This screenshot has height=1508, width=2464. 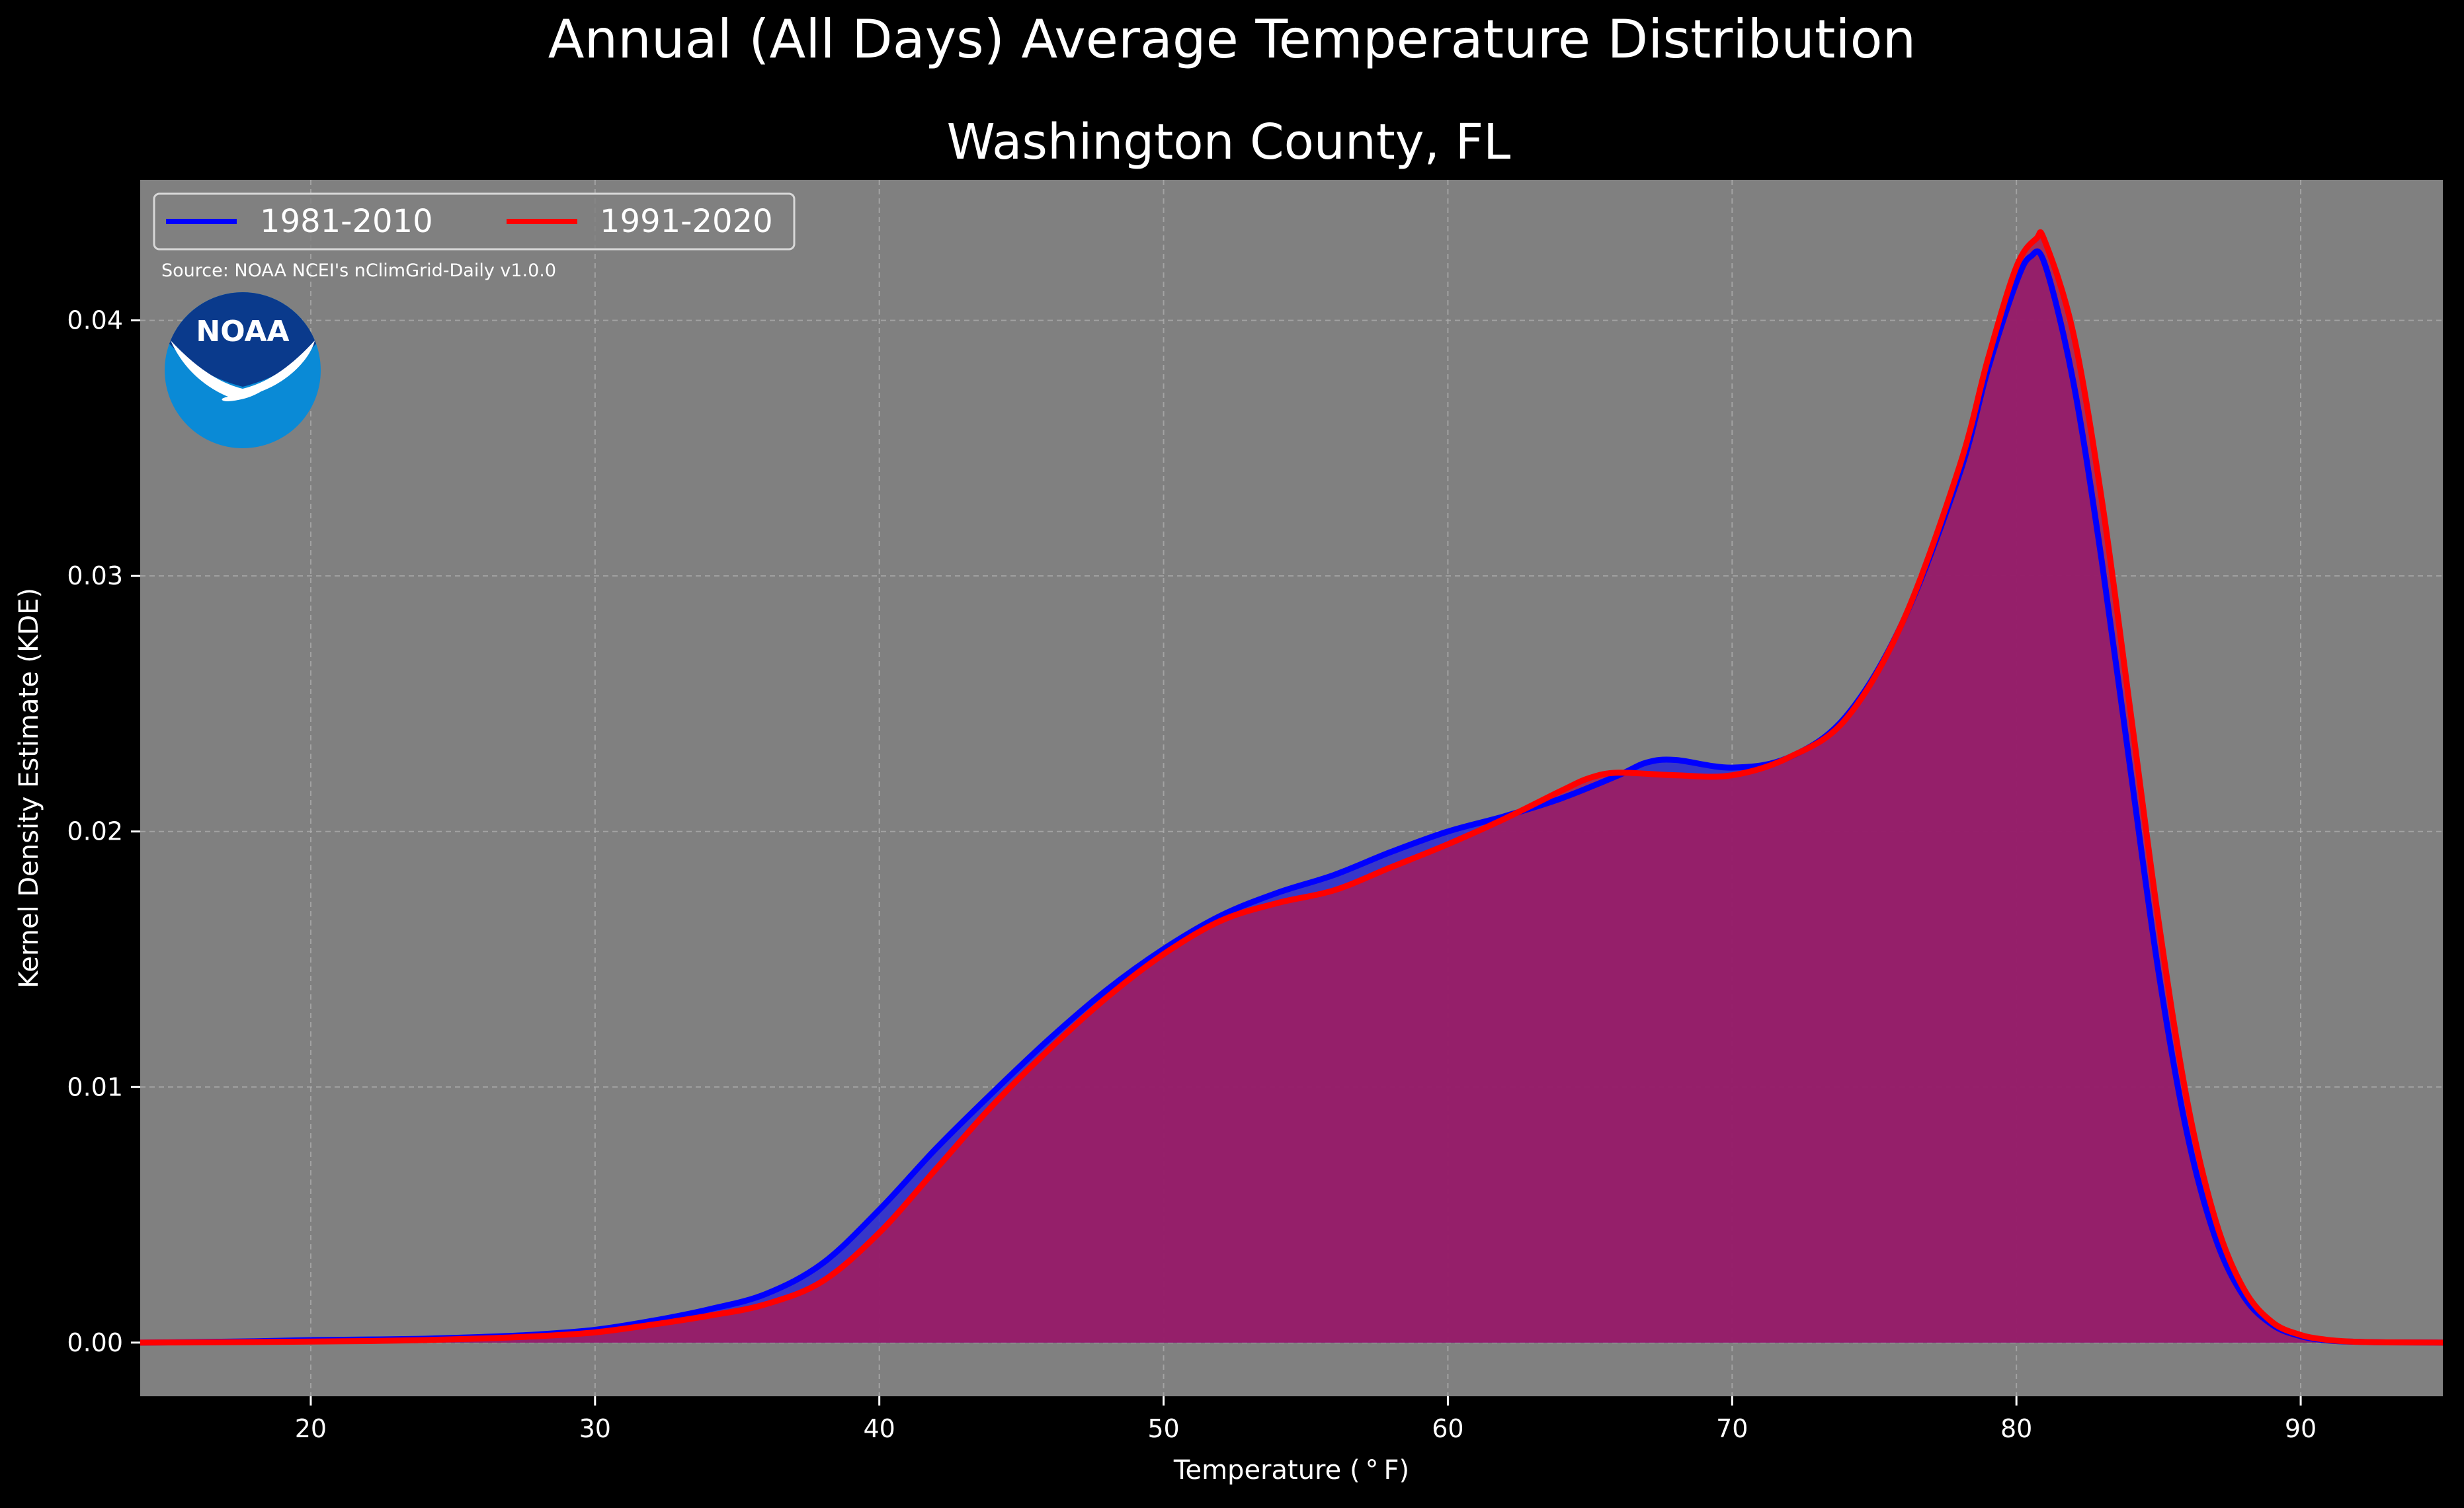 What do you see at coordinates (1732, 1428) in the screenshot?
I see `x-tick-label: 70` at bounding box center [1732, 1428].